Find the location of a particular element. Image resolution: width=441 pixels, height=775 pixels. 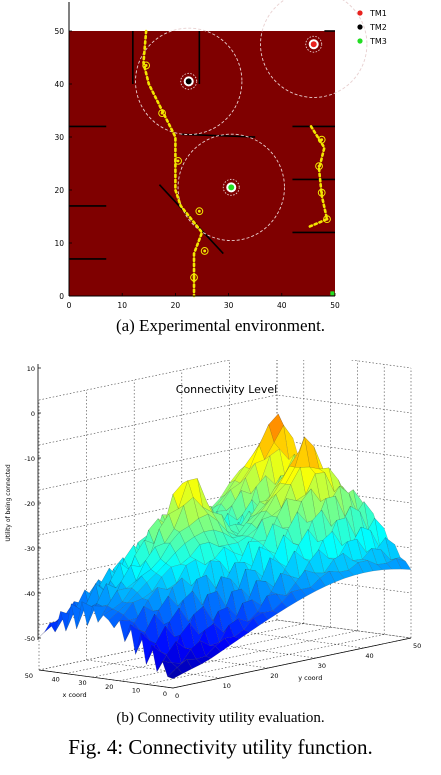

caption-b: (b) Connectivity utility evaluation. is located at coordinates (220, 718).